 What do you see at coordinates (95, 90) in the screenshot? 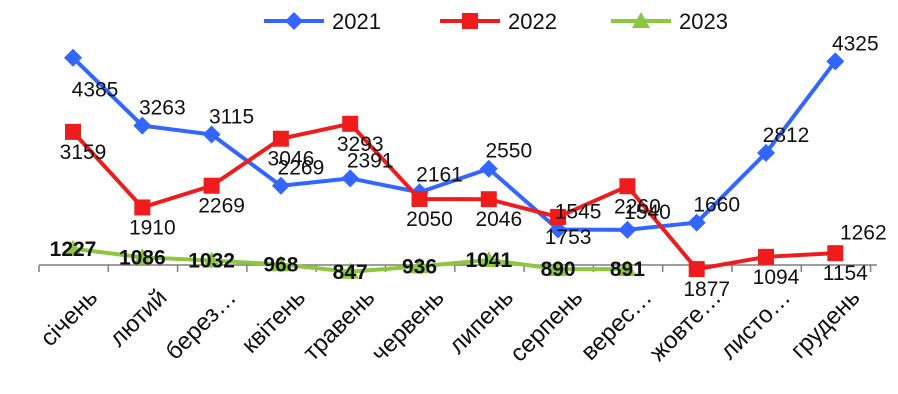
I see `data-label-2021: 4385` at bounding box center [95, 90].